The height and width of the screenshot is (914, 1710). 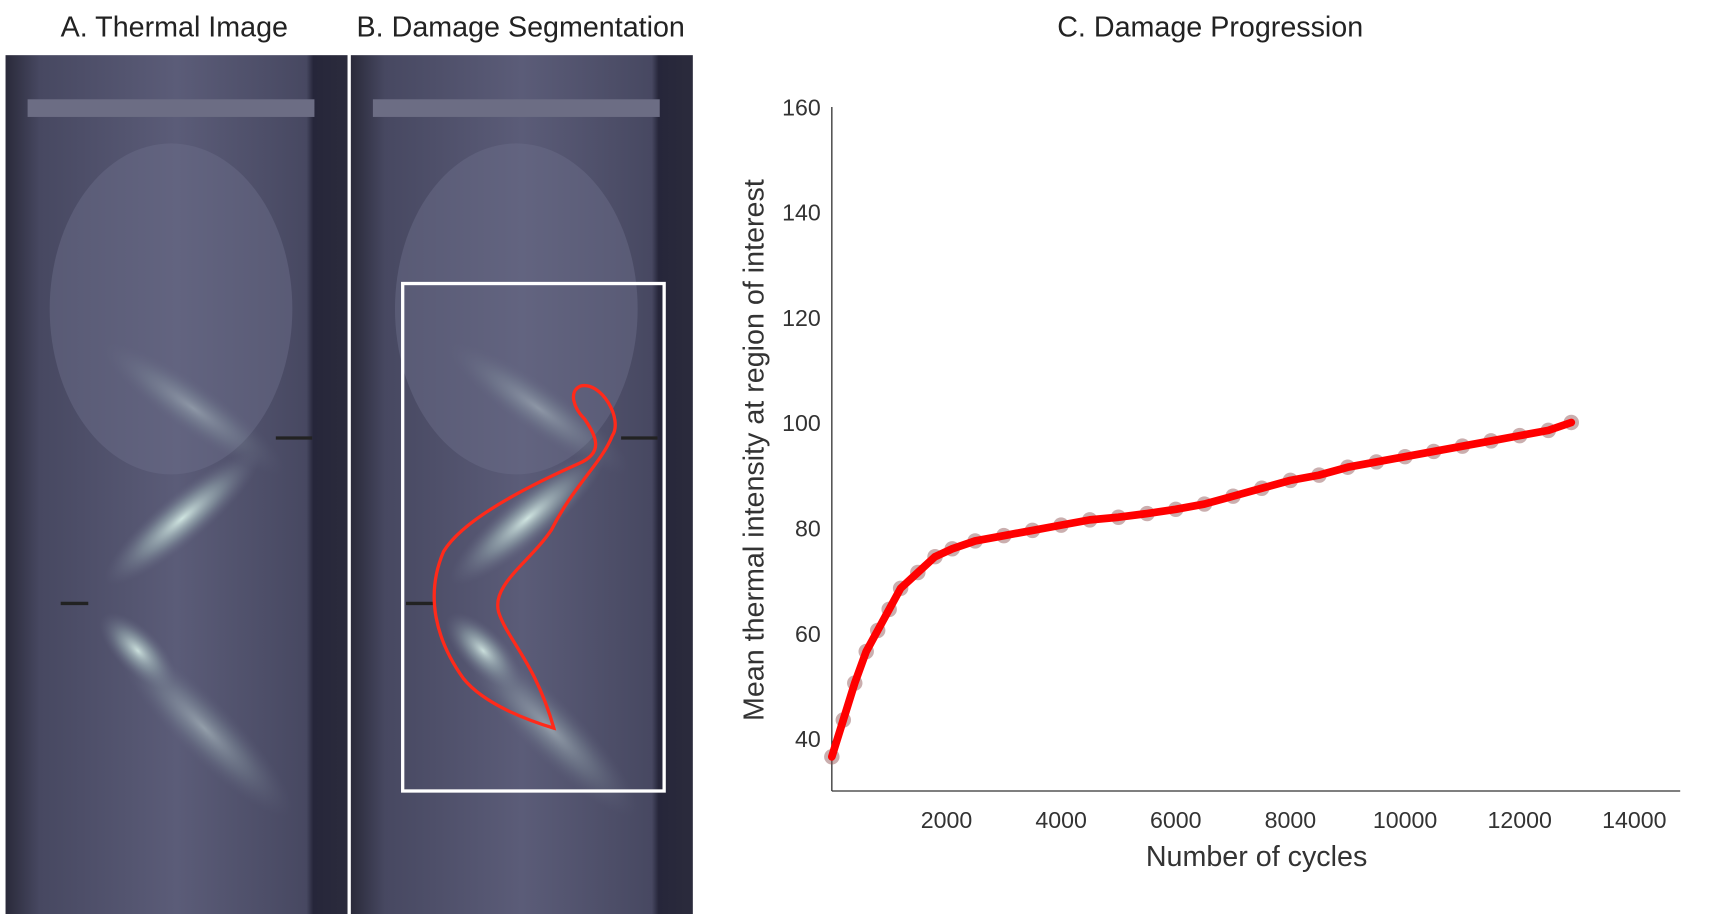 What do you see at coordinates (947, 820) in the screenshot?
I see `x-tick-label: 2000` at bounding box center [947, 820].